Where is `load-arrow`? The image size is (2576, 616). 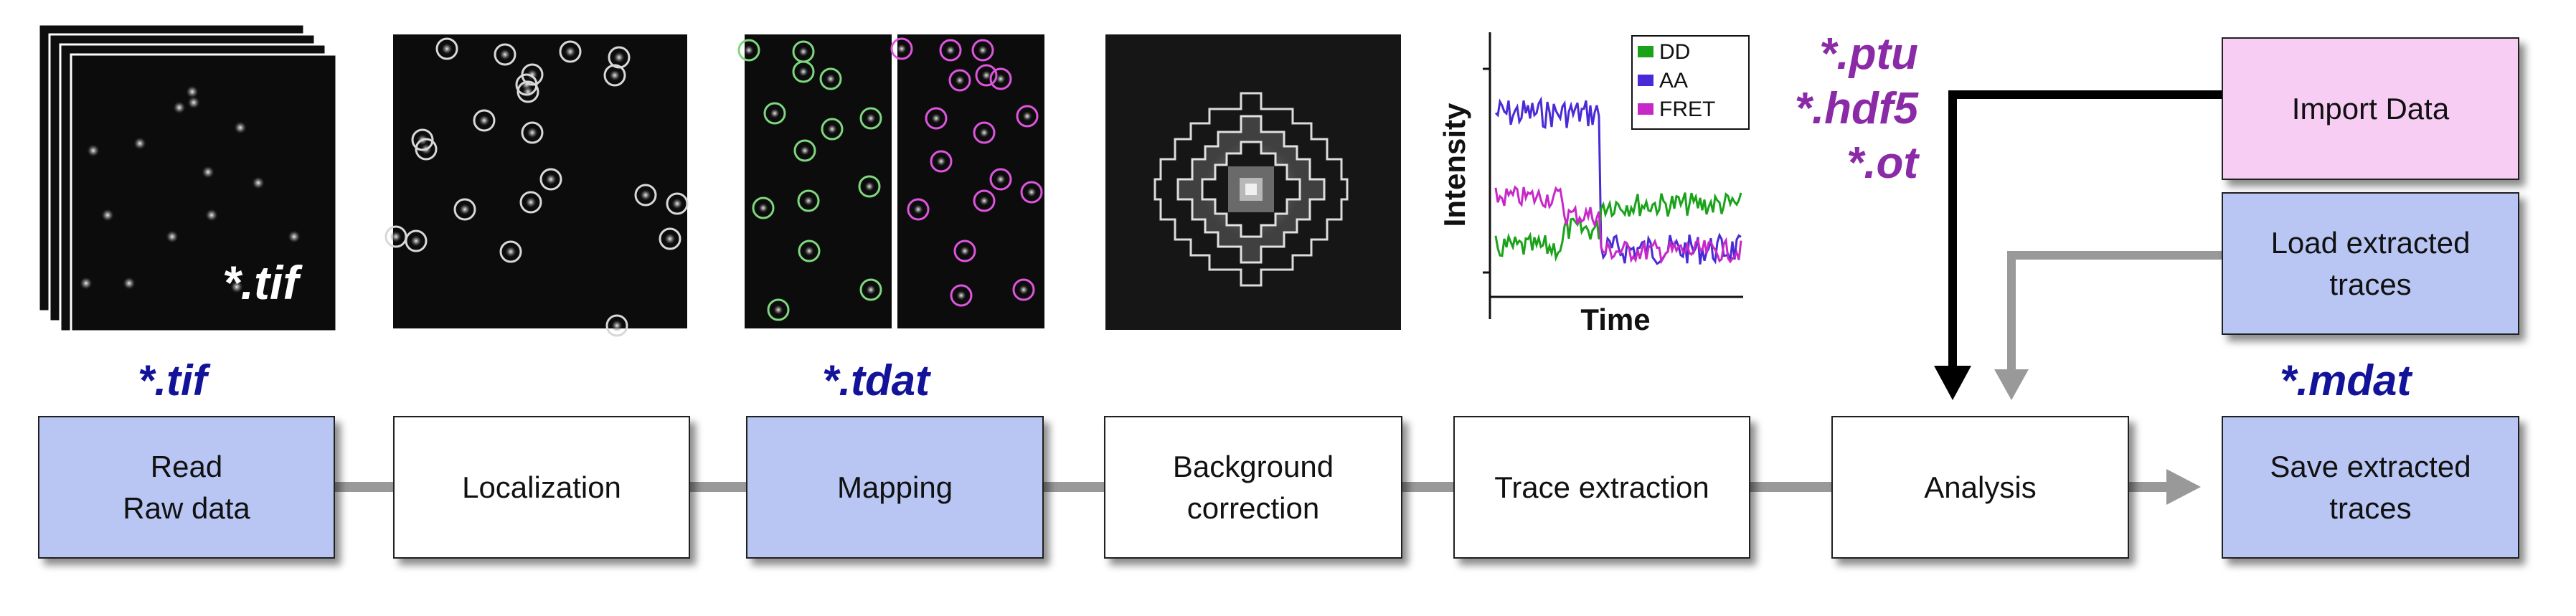 load-arrow is located at coordinates (2114, 310).